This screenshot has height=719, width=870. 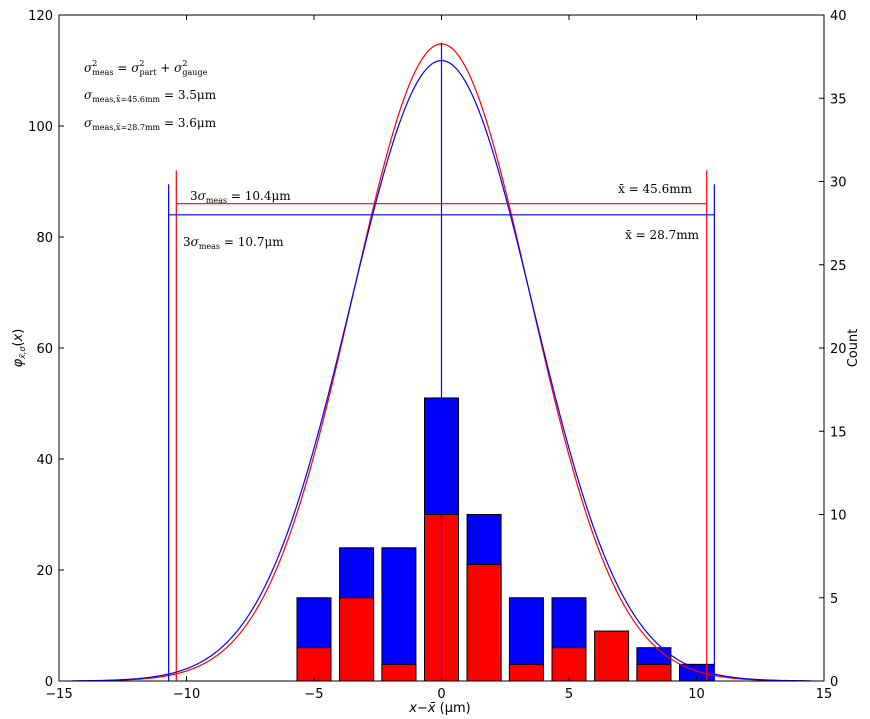 What do you see at coordinates (186, 694) in the screenshot?
I see `x-tick-label: −10` at bounding box center [186, 694].